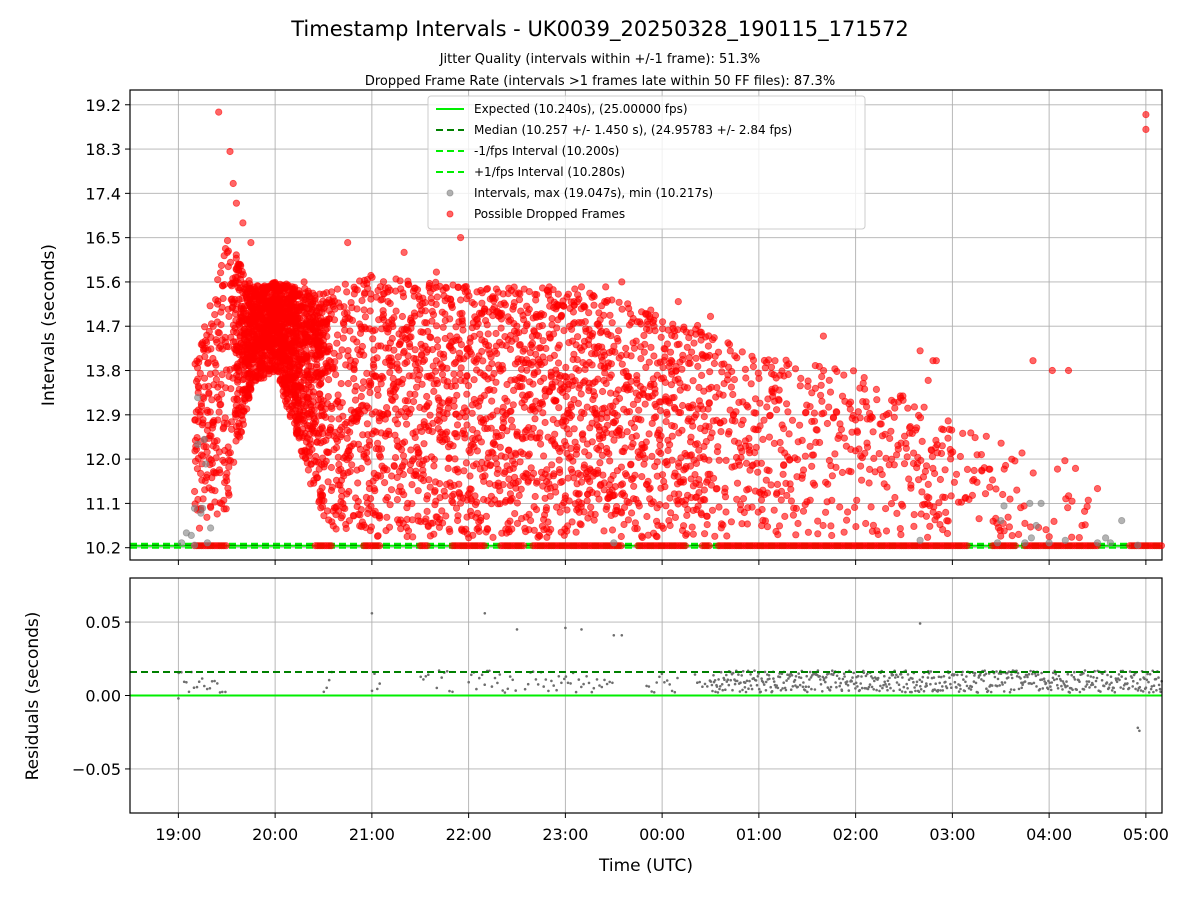 The width and height of the screenshot is (1200, 900). What do you see at coordinates (646, 684) in the screenshot?
I see `bottom-panel-reference-lines` at bounding box center [646, 684].